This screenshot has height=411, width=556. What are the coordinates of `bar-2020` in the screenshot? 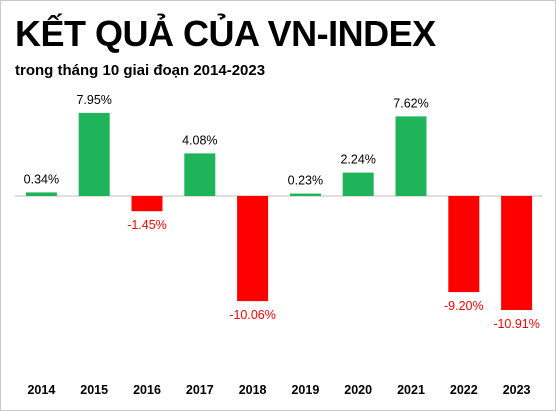 It's located at (358, 184).